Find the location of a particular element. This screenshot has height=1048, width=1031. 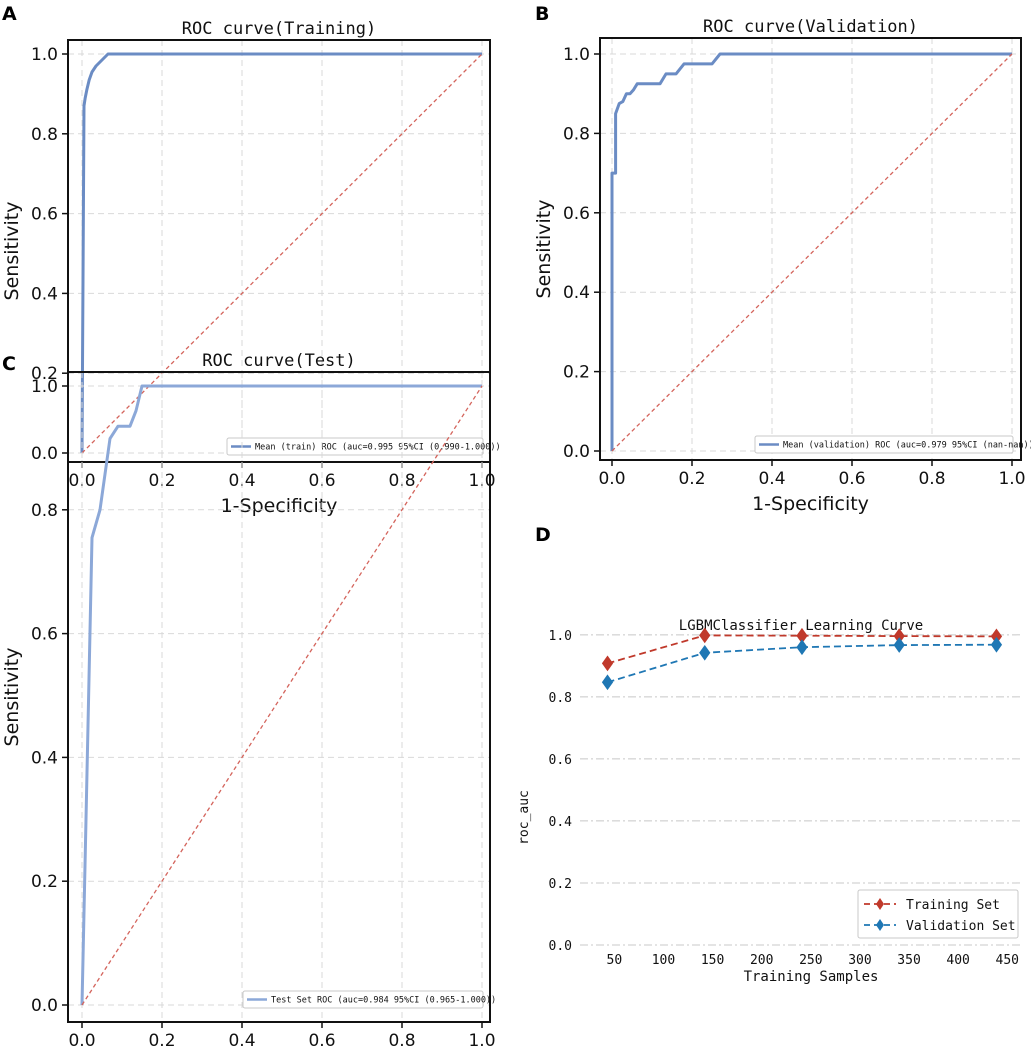

x-tick-label: 150 is located at coordinates (712, 960).